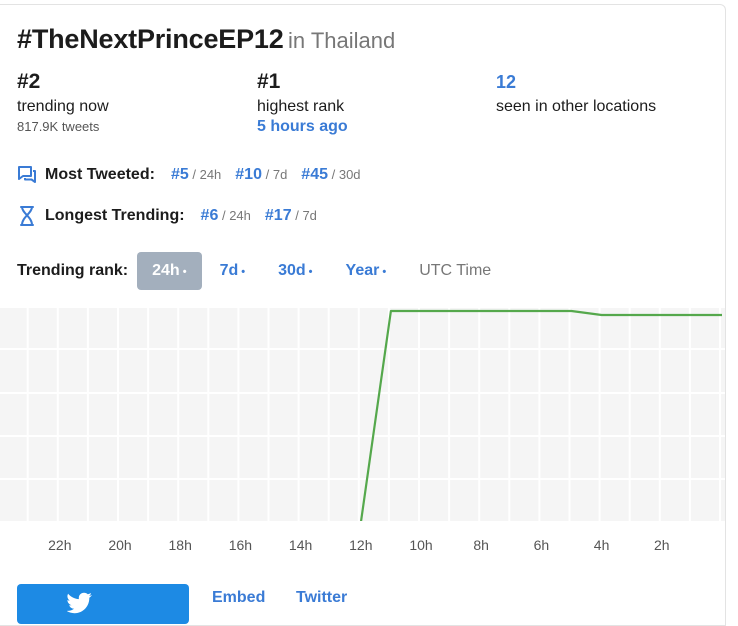  What do you see at coordinates (322, 597) in the screenshot?
I see `twitter-link: Twitter` at bounding box center [322, 597].